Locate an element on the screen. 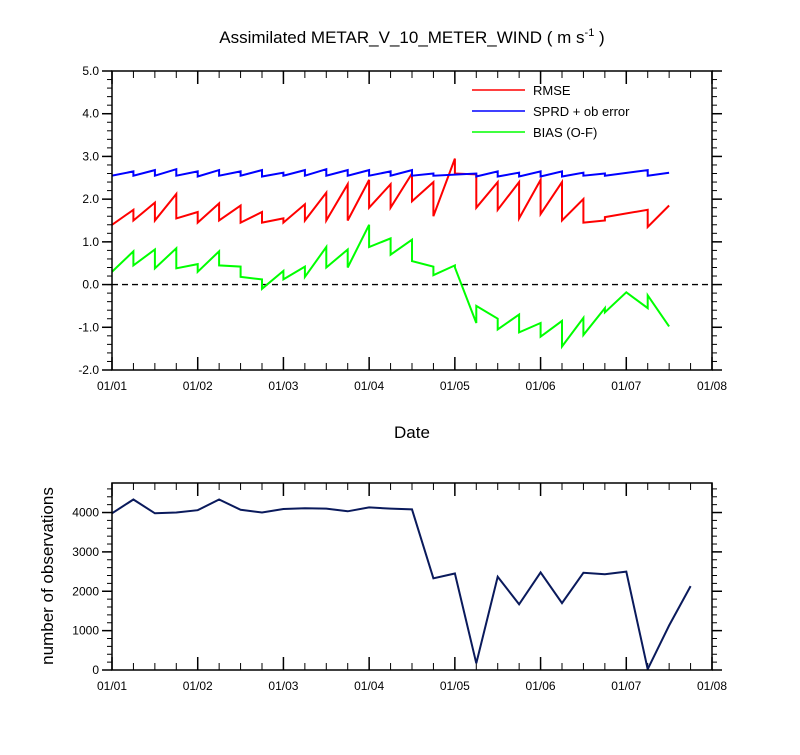 This screenshot has width=800, height=755. legend-label: RMSE is located at coordinates (552, 90).